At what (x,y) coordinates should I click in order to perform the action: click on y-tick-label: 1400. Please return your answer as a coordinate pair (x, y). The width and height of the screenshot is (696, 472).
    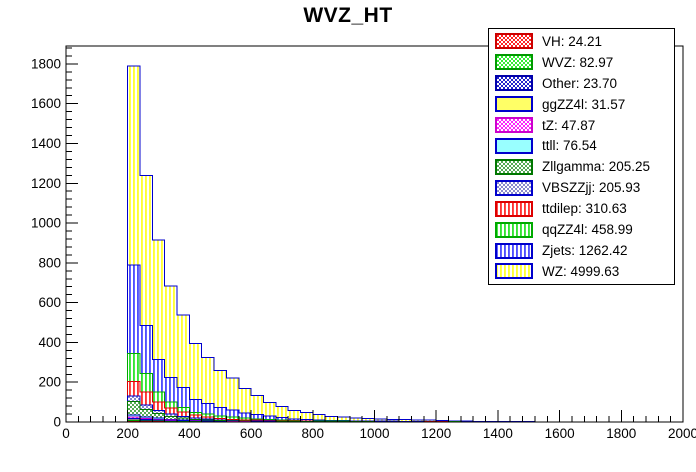
    Looking at the image, I should click on (46, 143).